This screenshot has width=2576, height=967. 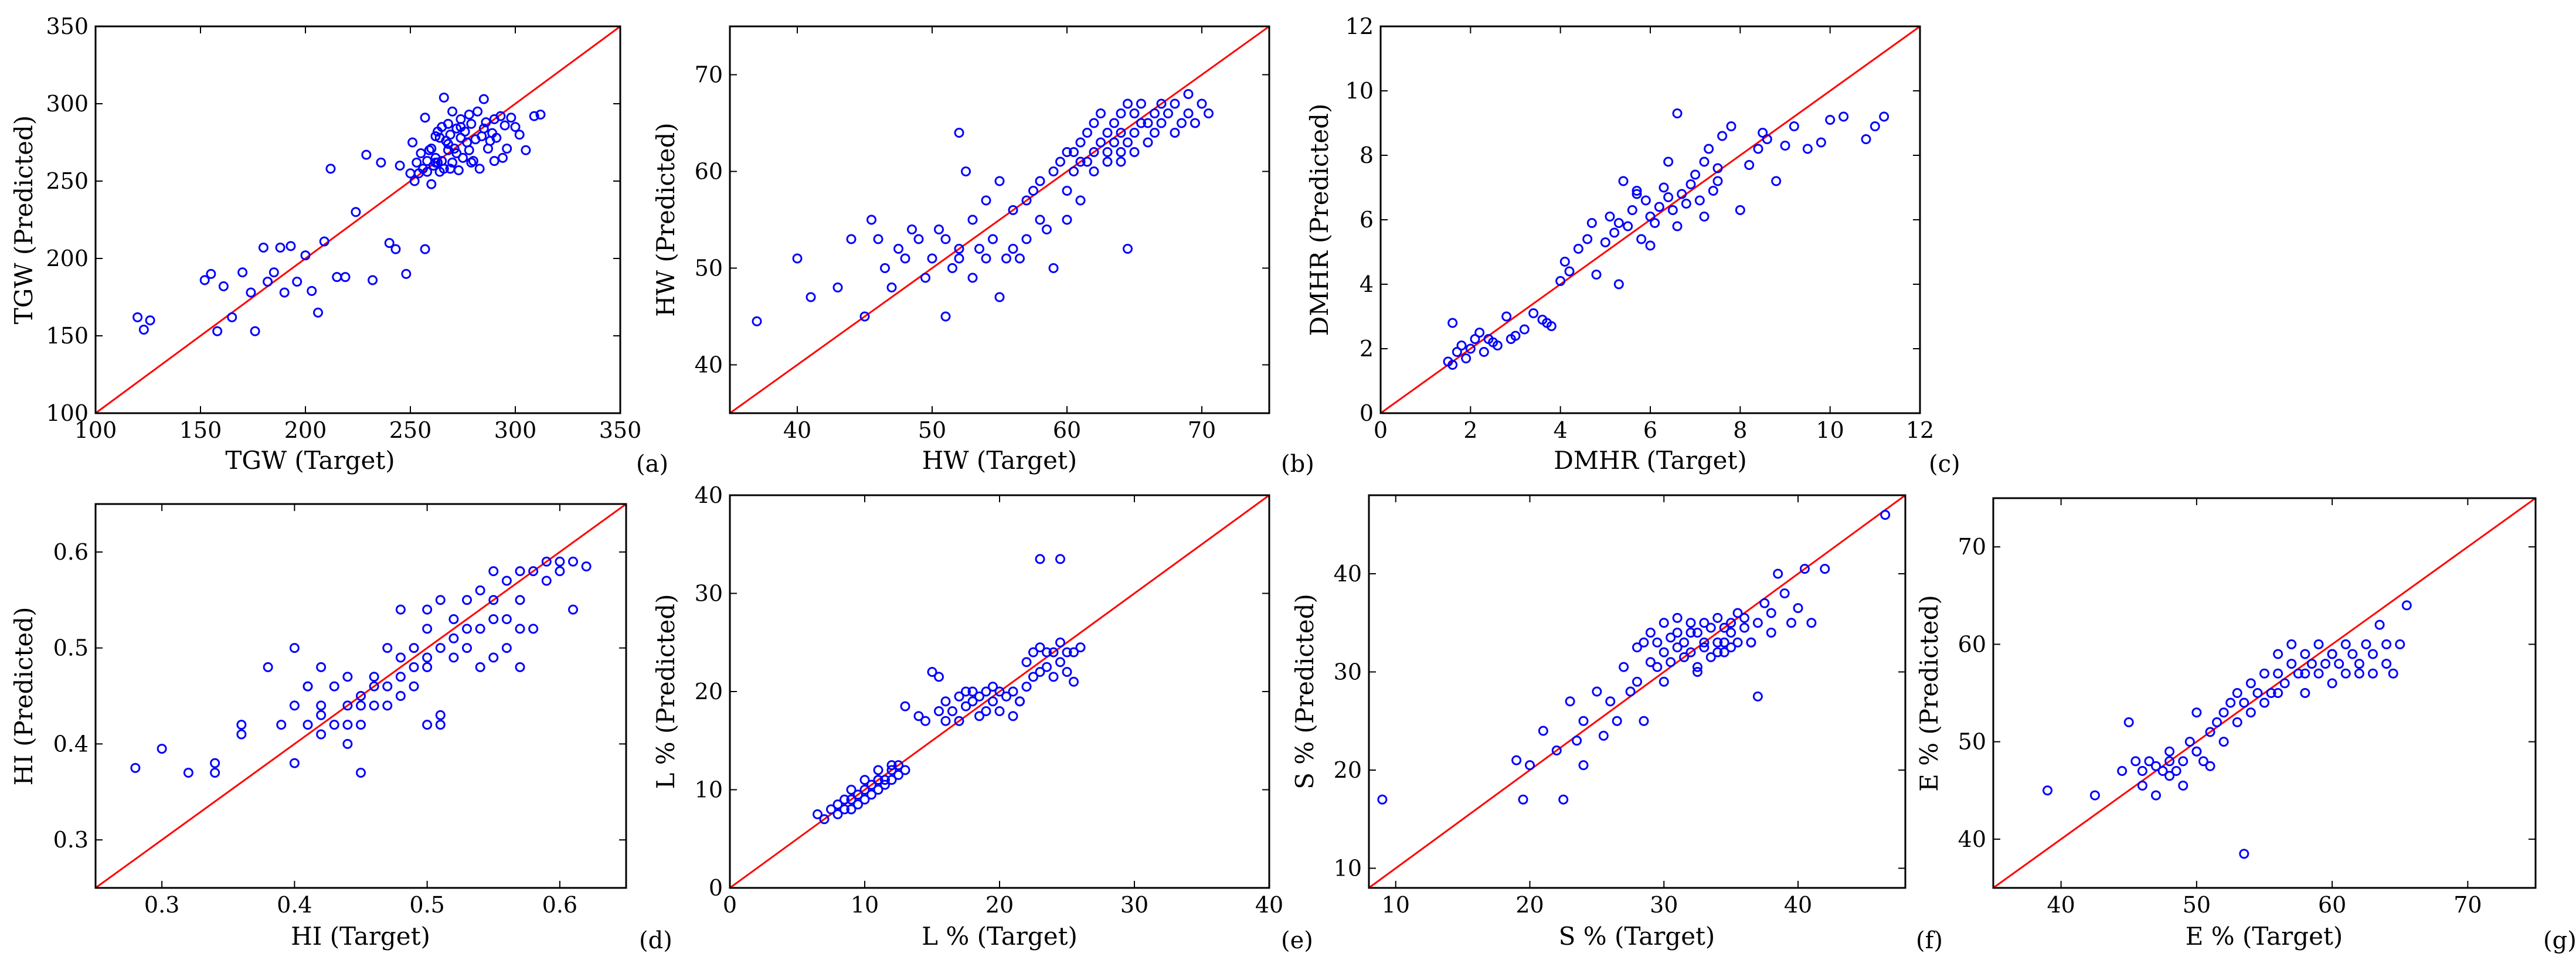 I want to click on panel-b-ytick-label: 40, so click(x=709, y=365).